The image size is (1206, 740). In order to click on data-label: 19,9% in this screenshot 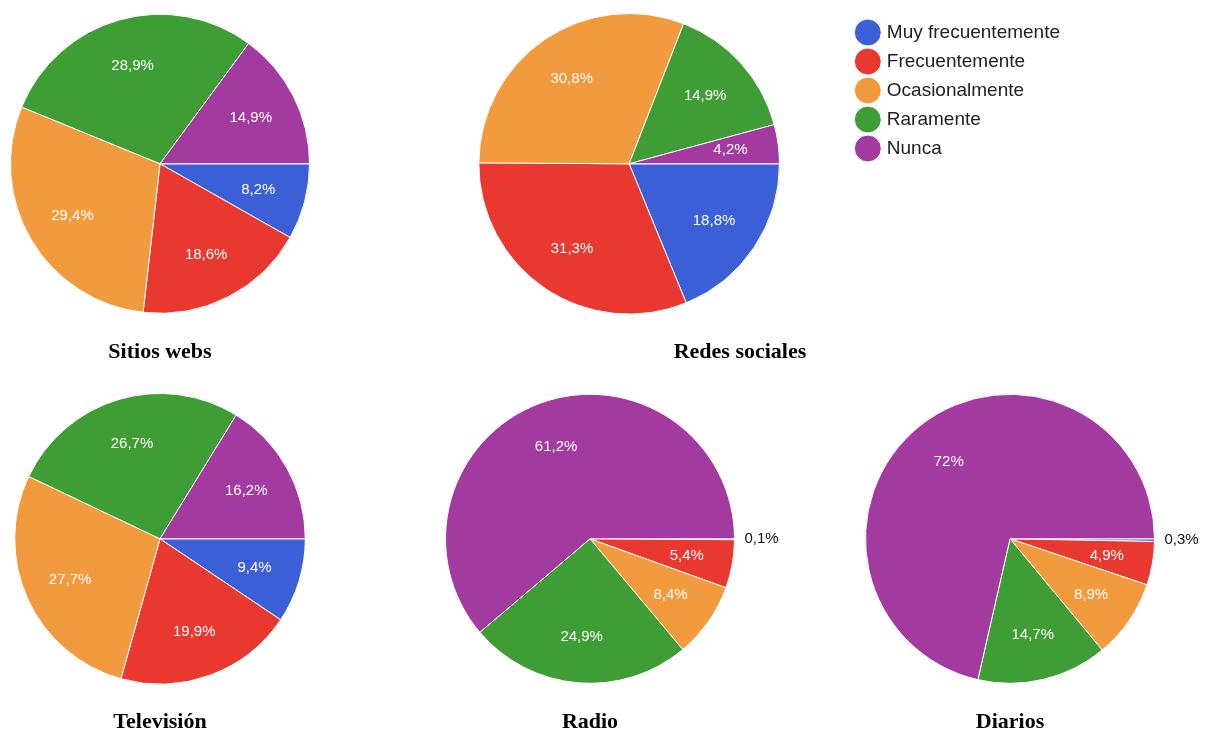, I will do `click(194, 630)`.